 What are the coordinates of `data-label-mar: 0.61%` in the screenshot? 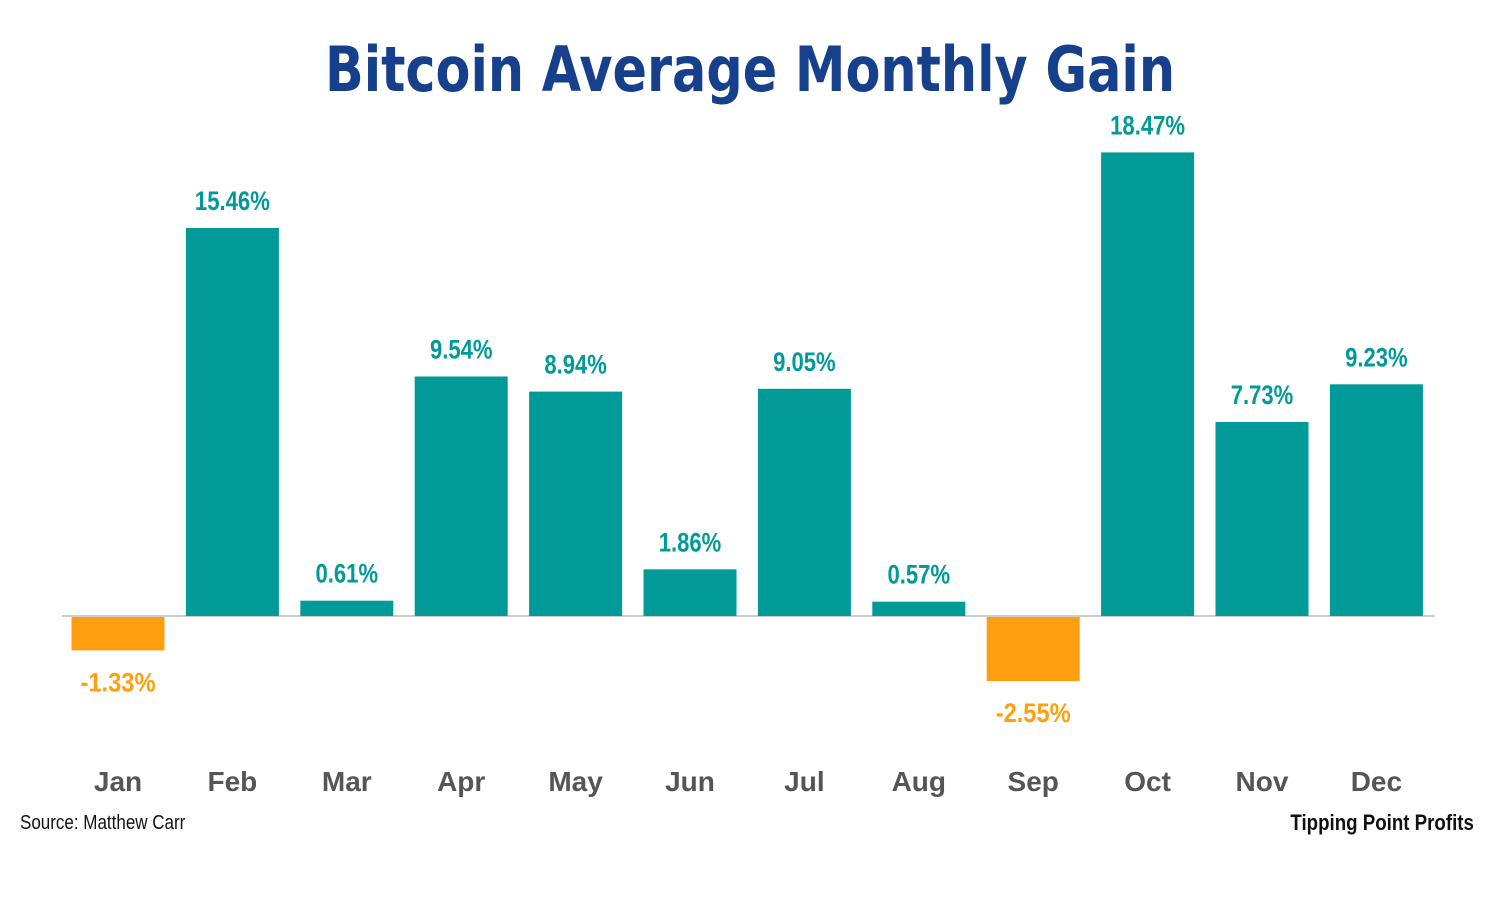 It's located at (347, 574).